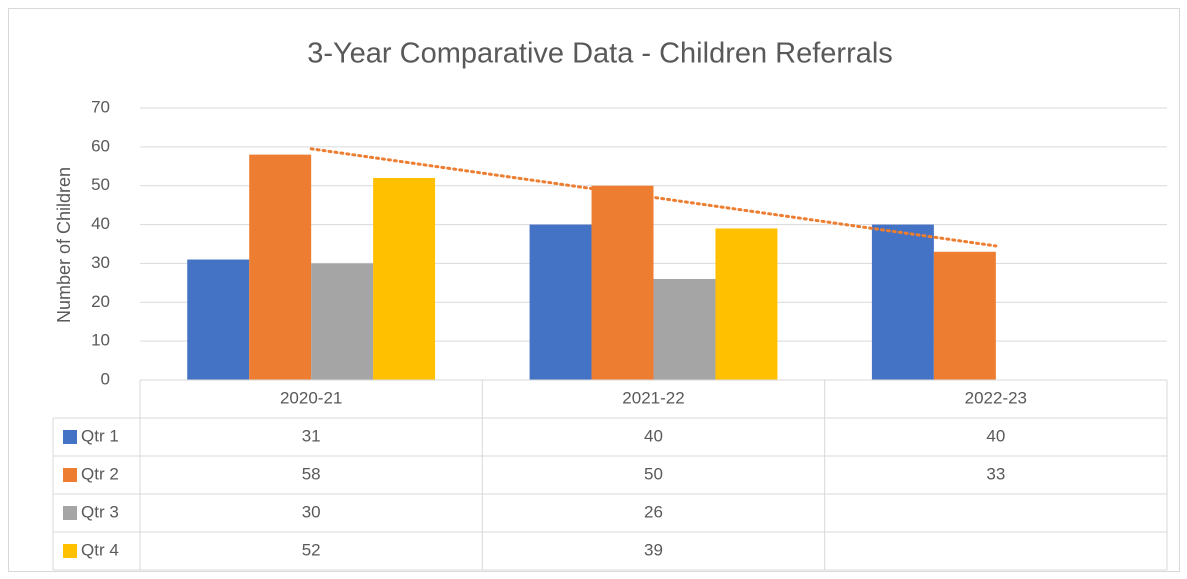 The width and height of the screenshot is (1187, 579). Describe the element at coordinates (311, 473) in the screenshot. I see `table-value: 58` at that location.